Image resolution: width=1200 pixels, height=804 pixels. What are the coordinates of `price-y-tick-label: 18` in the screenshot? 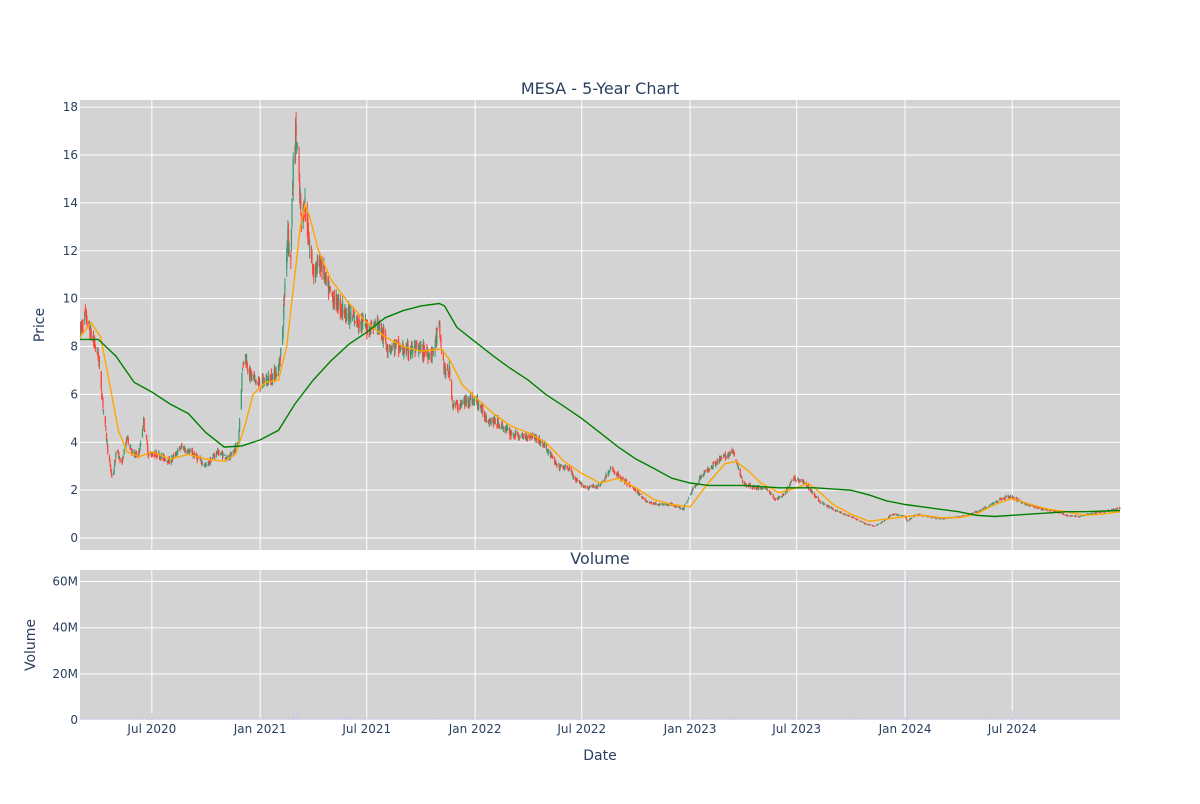 It's located at (70, 107).